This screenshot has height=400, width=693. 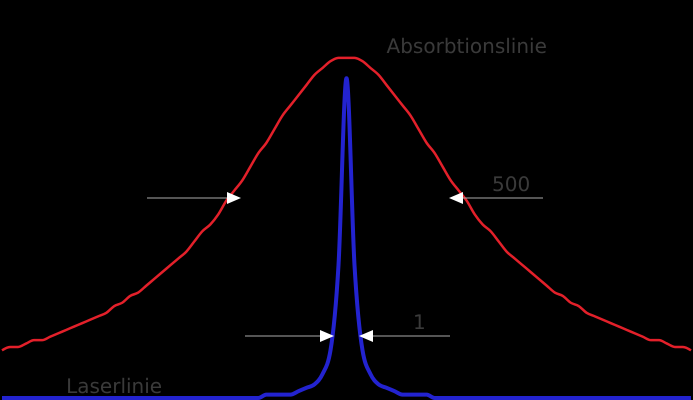 What do you see at coordinates (419, 322) in the screenshot?
I see `annotation: 1` at bounding box center [419, 322].